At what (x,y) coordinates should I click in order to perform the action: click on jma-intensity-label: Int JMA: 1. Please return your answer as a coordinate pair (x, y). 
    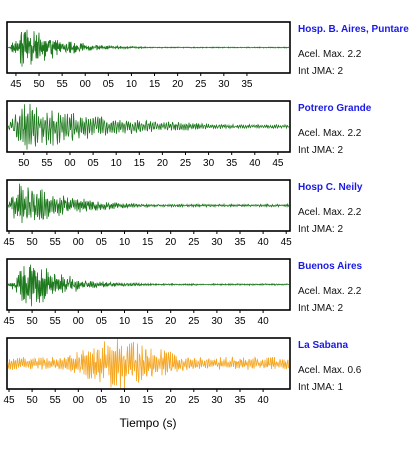
    Looking at the image, I should click on (321, 387).